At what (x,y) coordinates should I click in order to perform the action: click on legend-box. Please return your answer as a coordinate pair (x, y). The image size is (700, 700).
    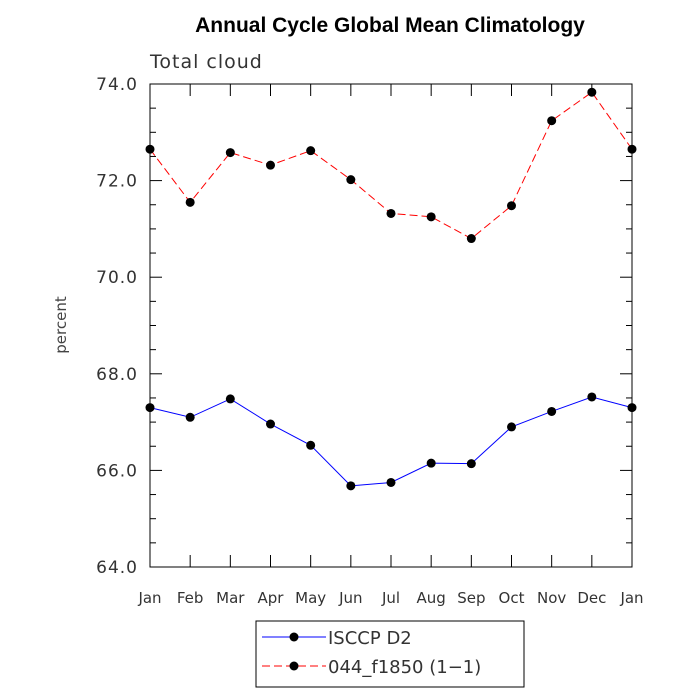
    Looking at the image, I should click on (390, 654).